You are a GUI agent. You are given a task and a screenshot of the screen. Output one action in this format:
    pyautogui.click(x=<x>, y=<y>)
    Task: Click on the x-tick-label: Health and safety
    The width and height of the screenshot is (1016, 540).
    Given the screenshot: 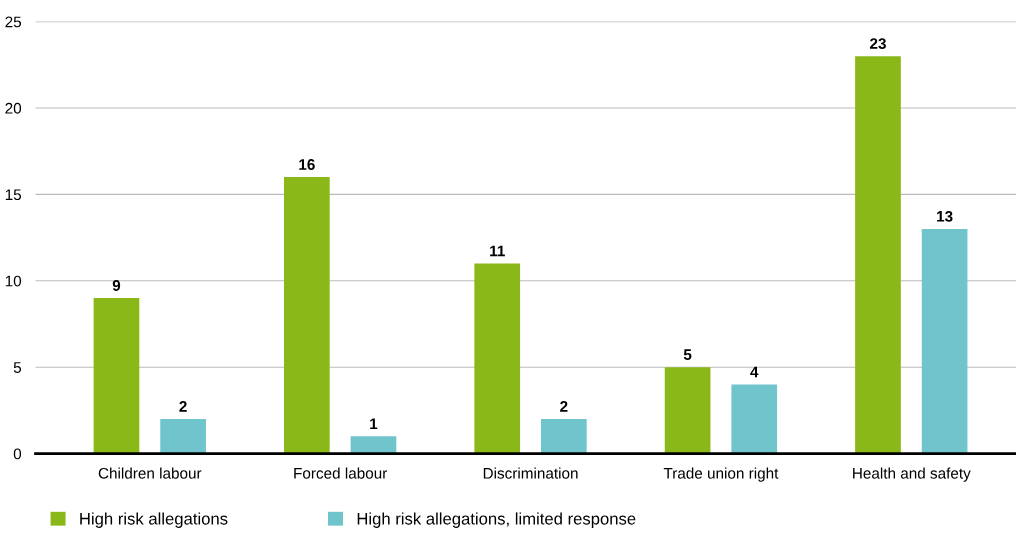 What is the action you would take?
    pyautogui.click(x=912, y=474)
    